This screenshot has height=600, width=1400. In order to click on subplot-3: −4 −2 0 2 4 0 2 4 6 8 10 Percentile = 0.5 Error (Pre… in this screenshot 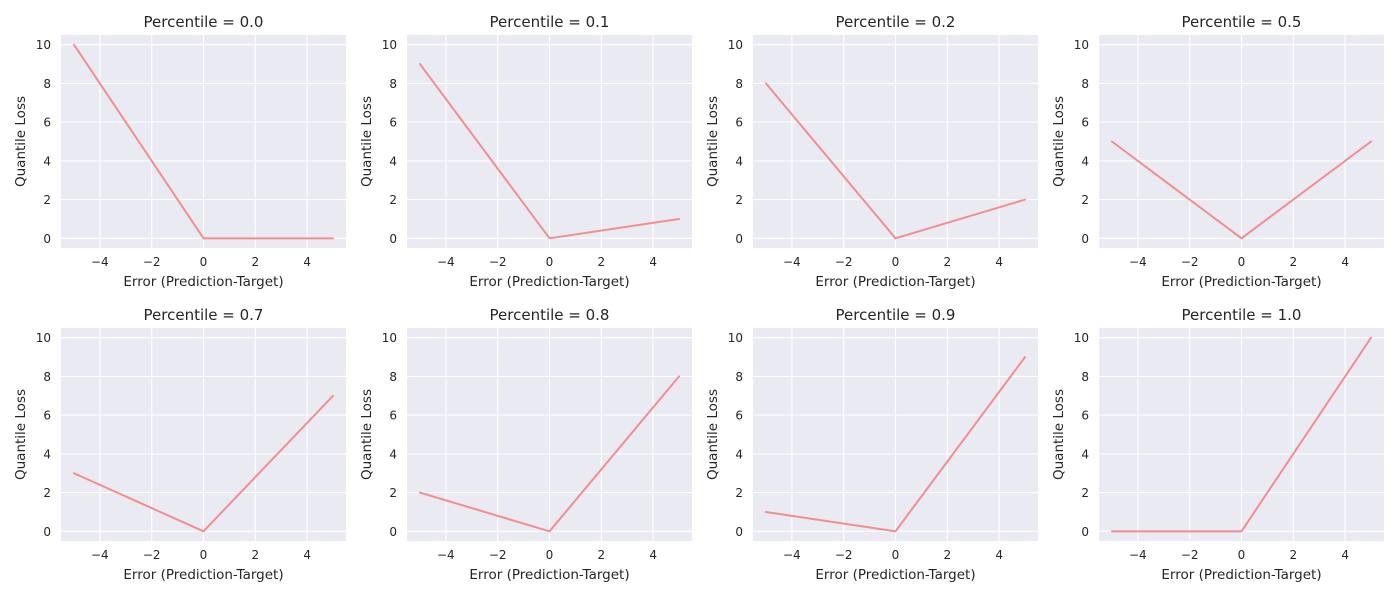, I will do `click(1217, 151)`.